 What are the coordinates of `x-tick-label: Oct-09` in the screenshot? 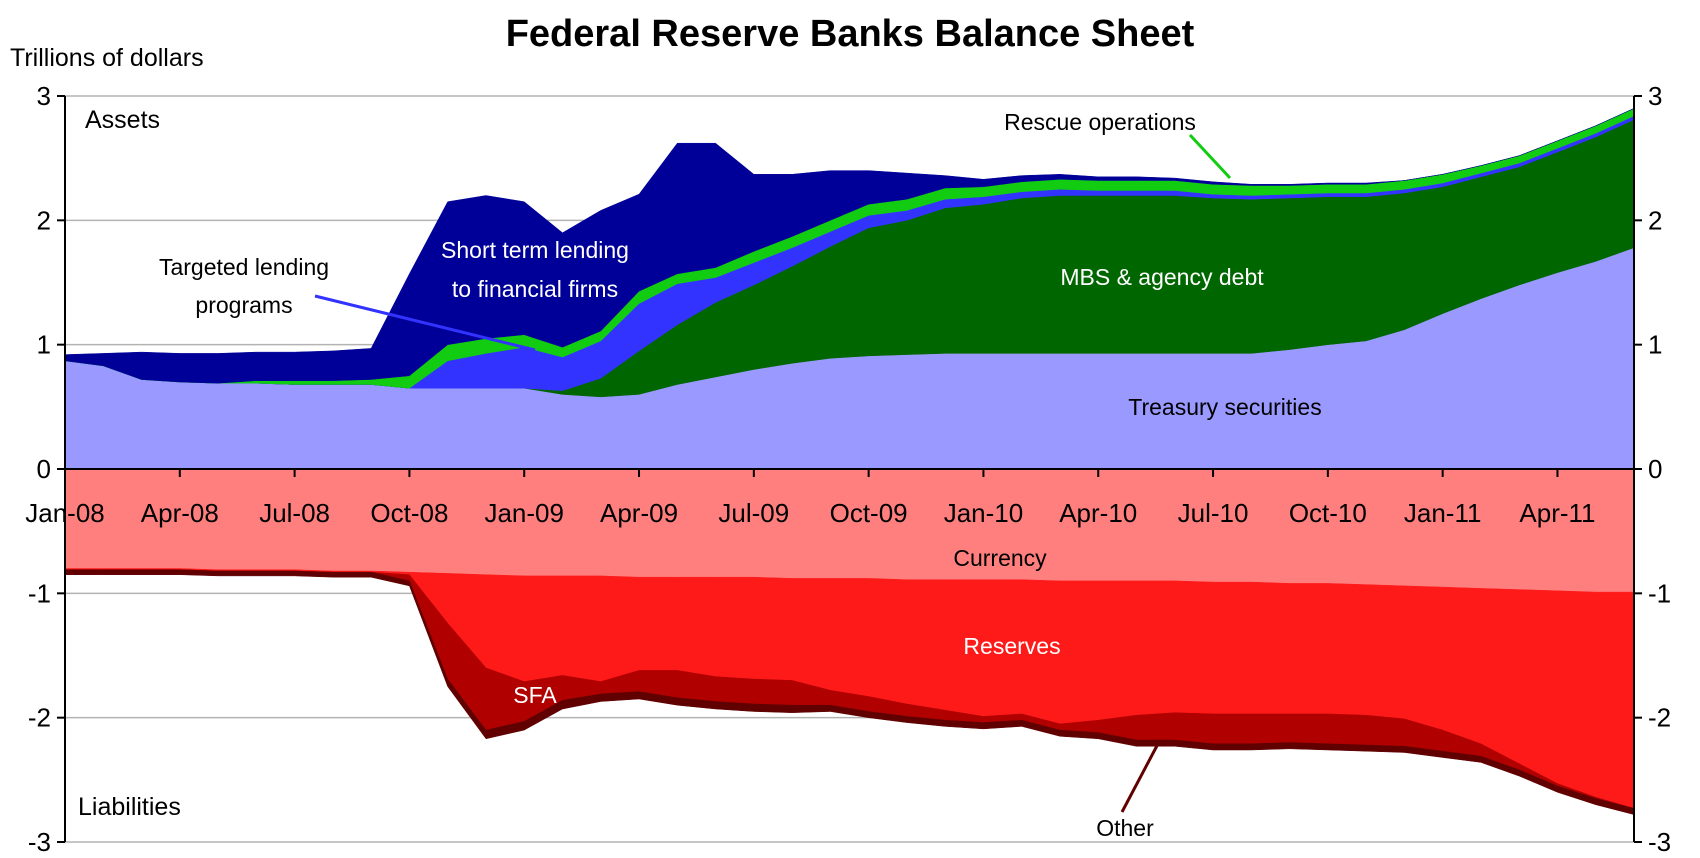 It's located at (869, 513).